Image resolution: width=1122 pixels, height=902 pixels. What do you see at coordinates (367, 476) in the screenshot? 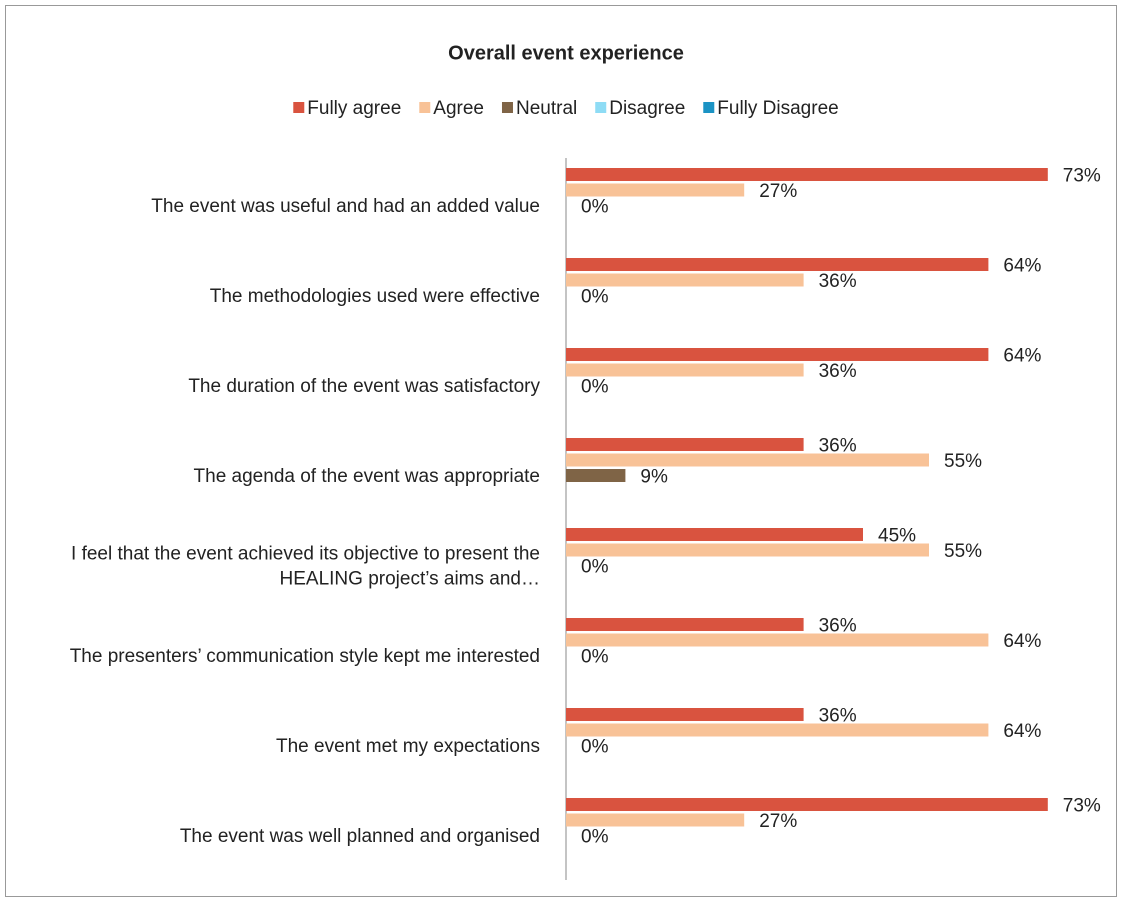
I see `category-label: The agenda of the event was appropriate` at bounding box center [367, 476].